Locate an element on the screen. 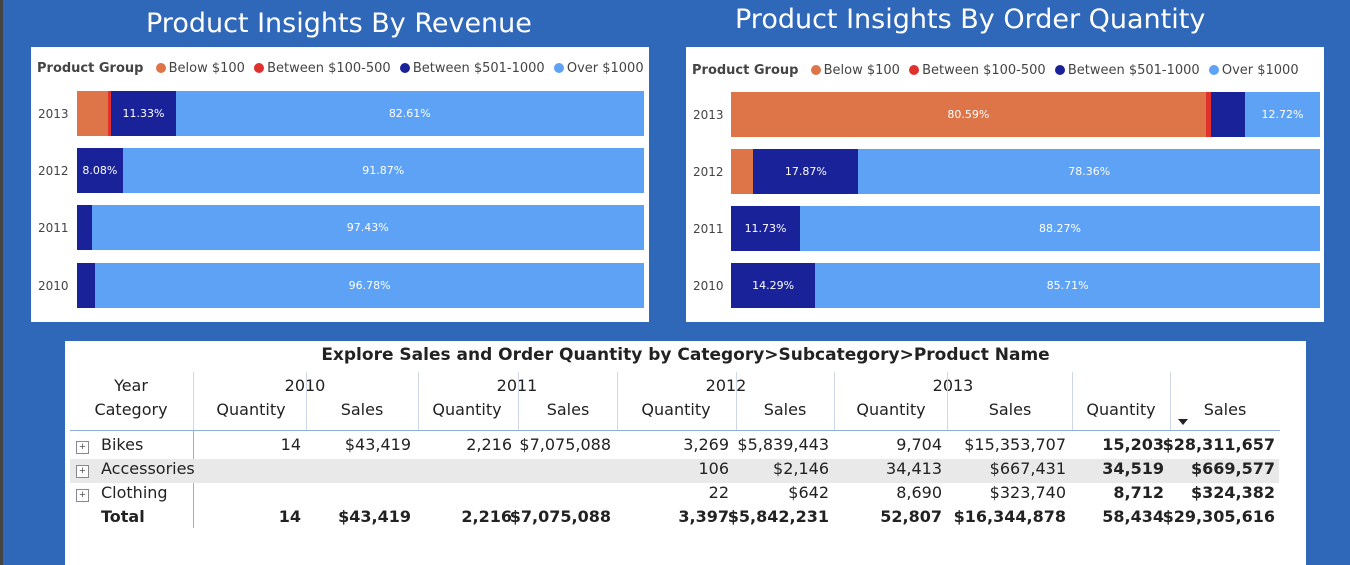 This screenshot has height=565, width=1350. sort-descending-icon is located at coordinates (1183, 422).